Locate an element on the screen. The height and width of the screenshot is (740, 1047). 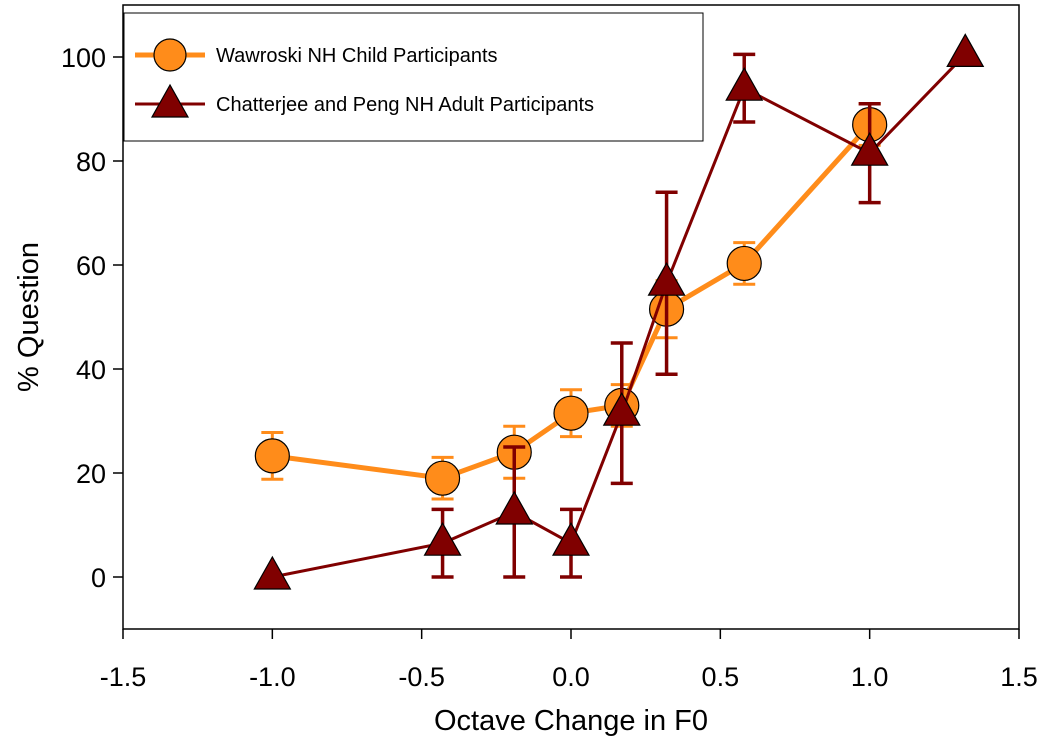
y-axis-title: % Question is located at coordinates (29, 317).